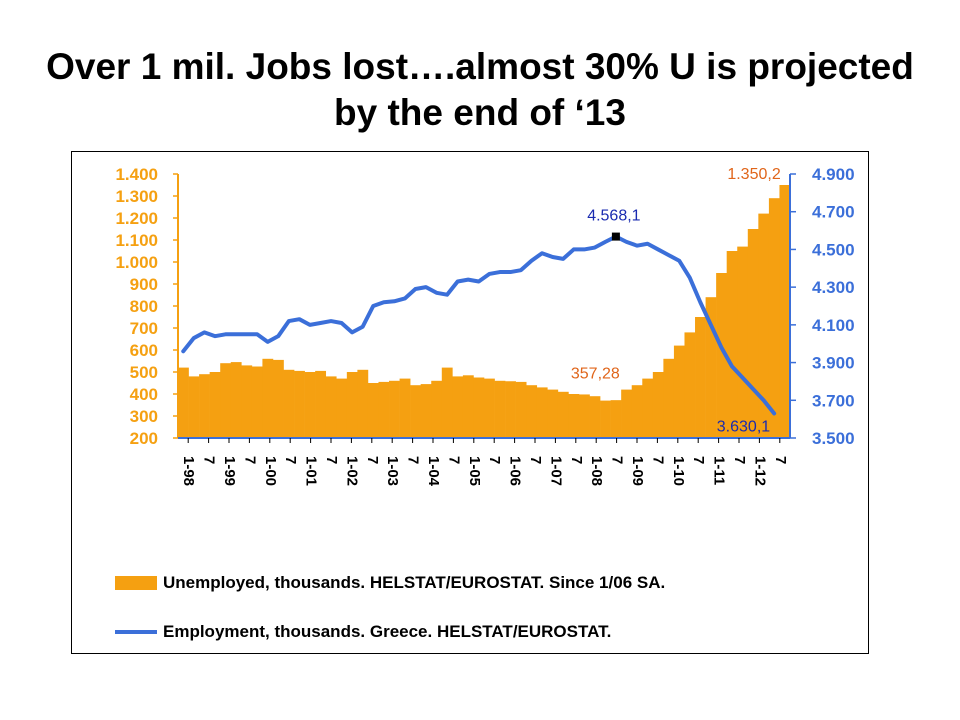 The image size is (960, 720). What do you see at coordinates (144, 284) in the screenshot?
I see `left-axis-tick-label: 900` at bounding box center [144, 284].